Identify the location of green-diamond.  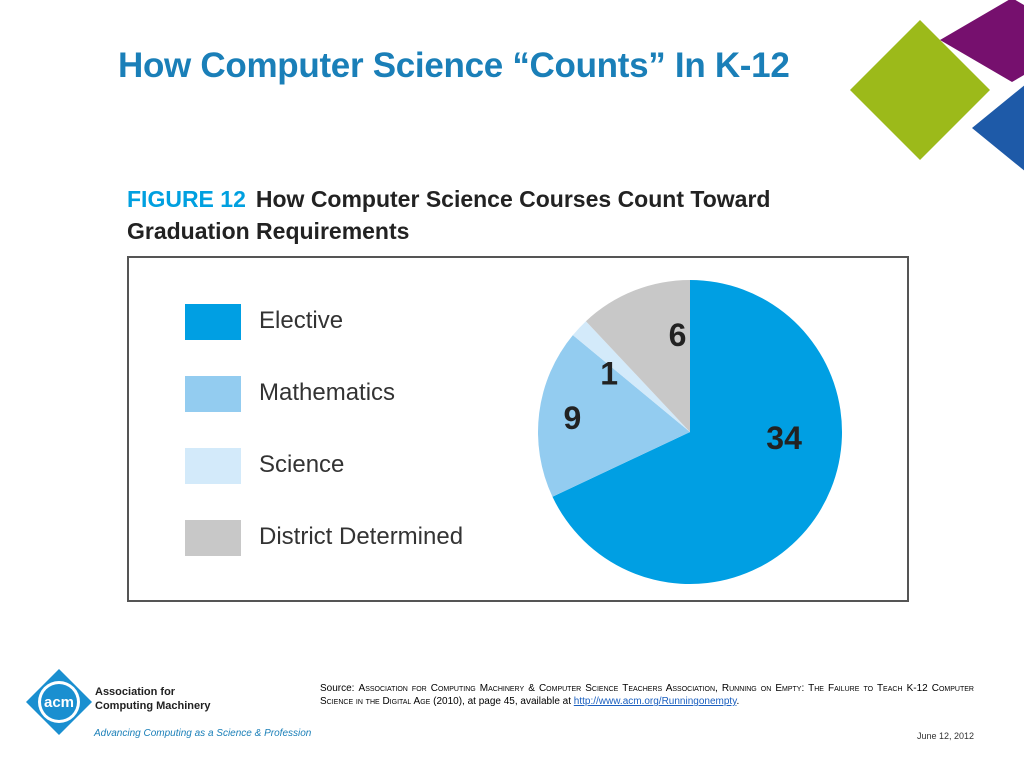
(920, 90).